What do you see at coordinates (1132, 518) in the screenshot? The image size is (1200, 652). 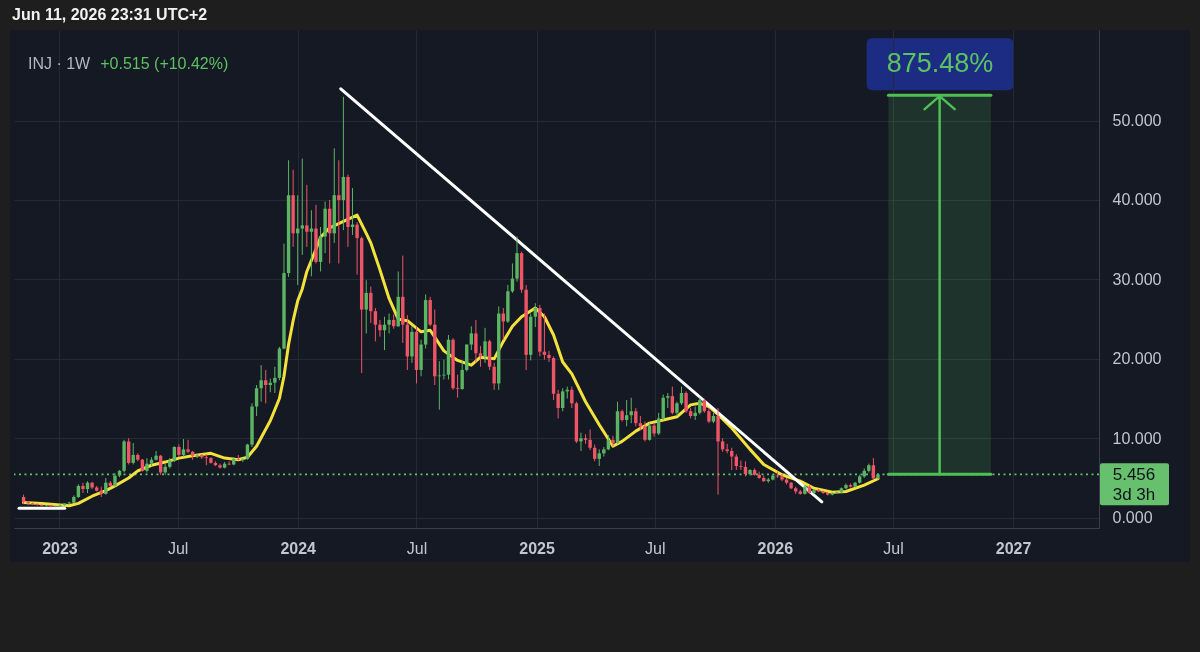 I see `y-tick-label: 0.000` at bounding box center [1132, 518].